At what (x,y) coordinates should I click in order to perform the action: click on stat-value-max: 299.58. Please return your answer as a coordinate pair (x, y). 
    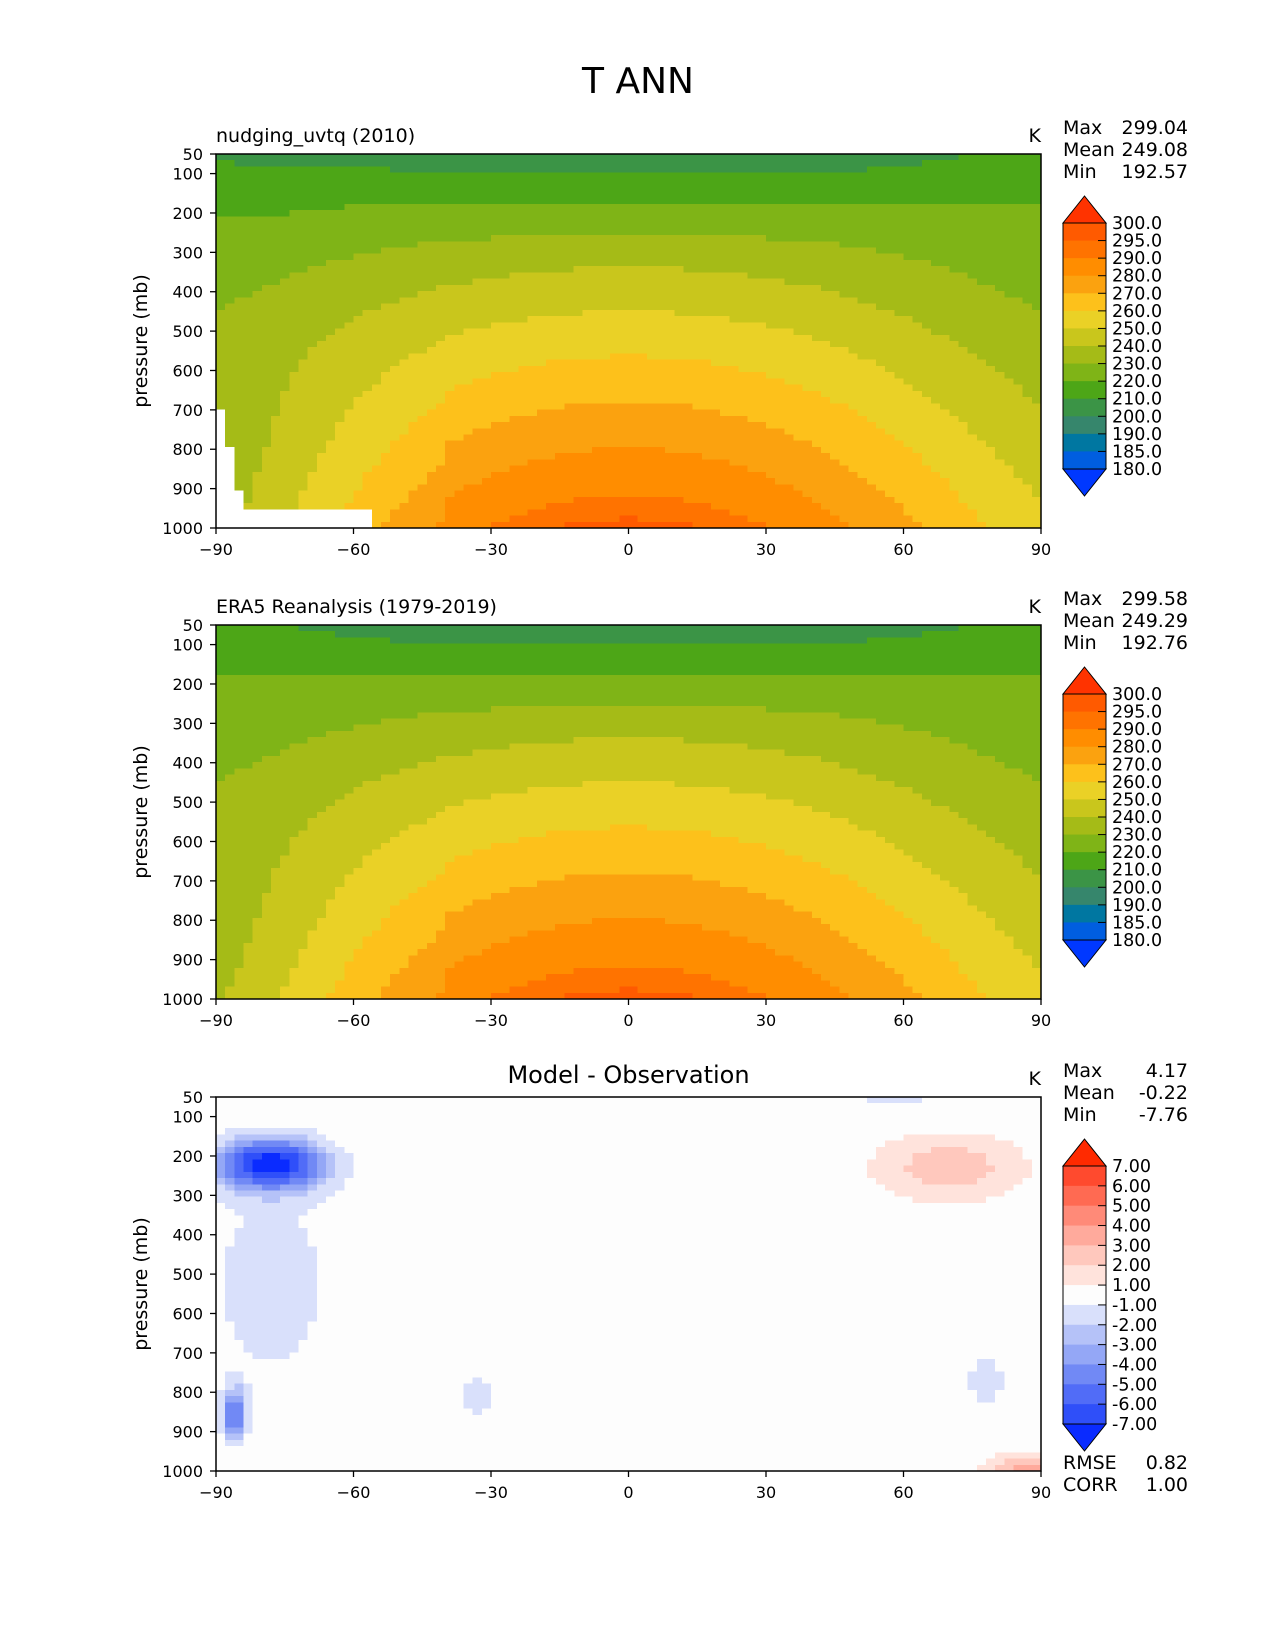
    Looking at the image, I should click on (1155, 599).